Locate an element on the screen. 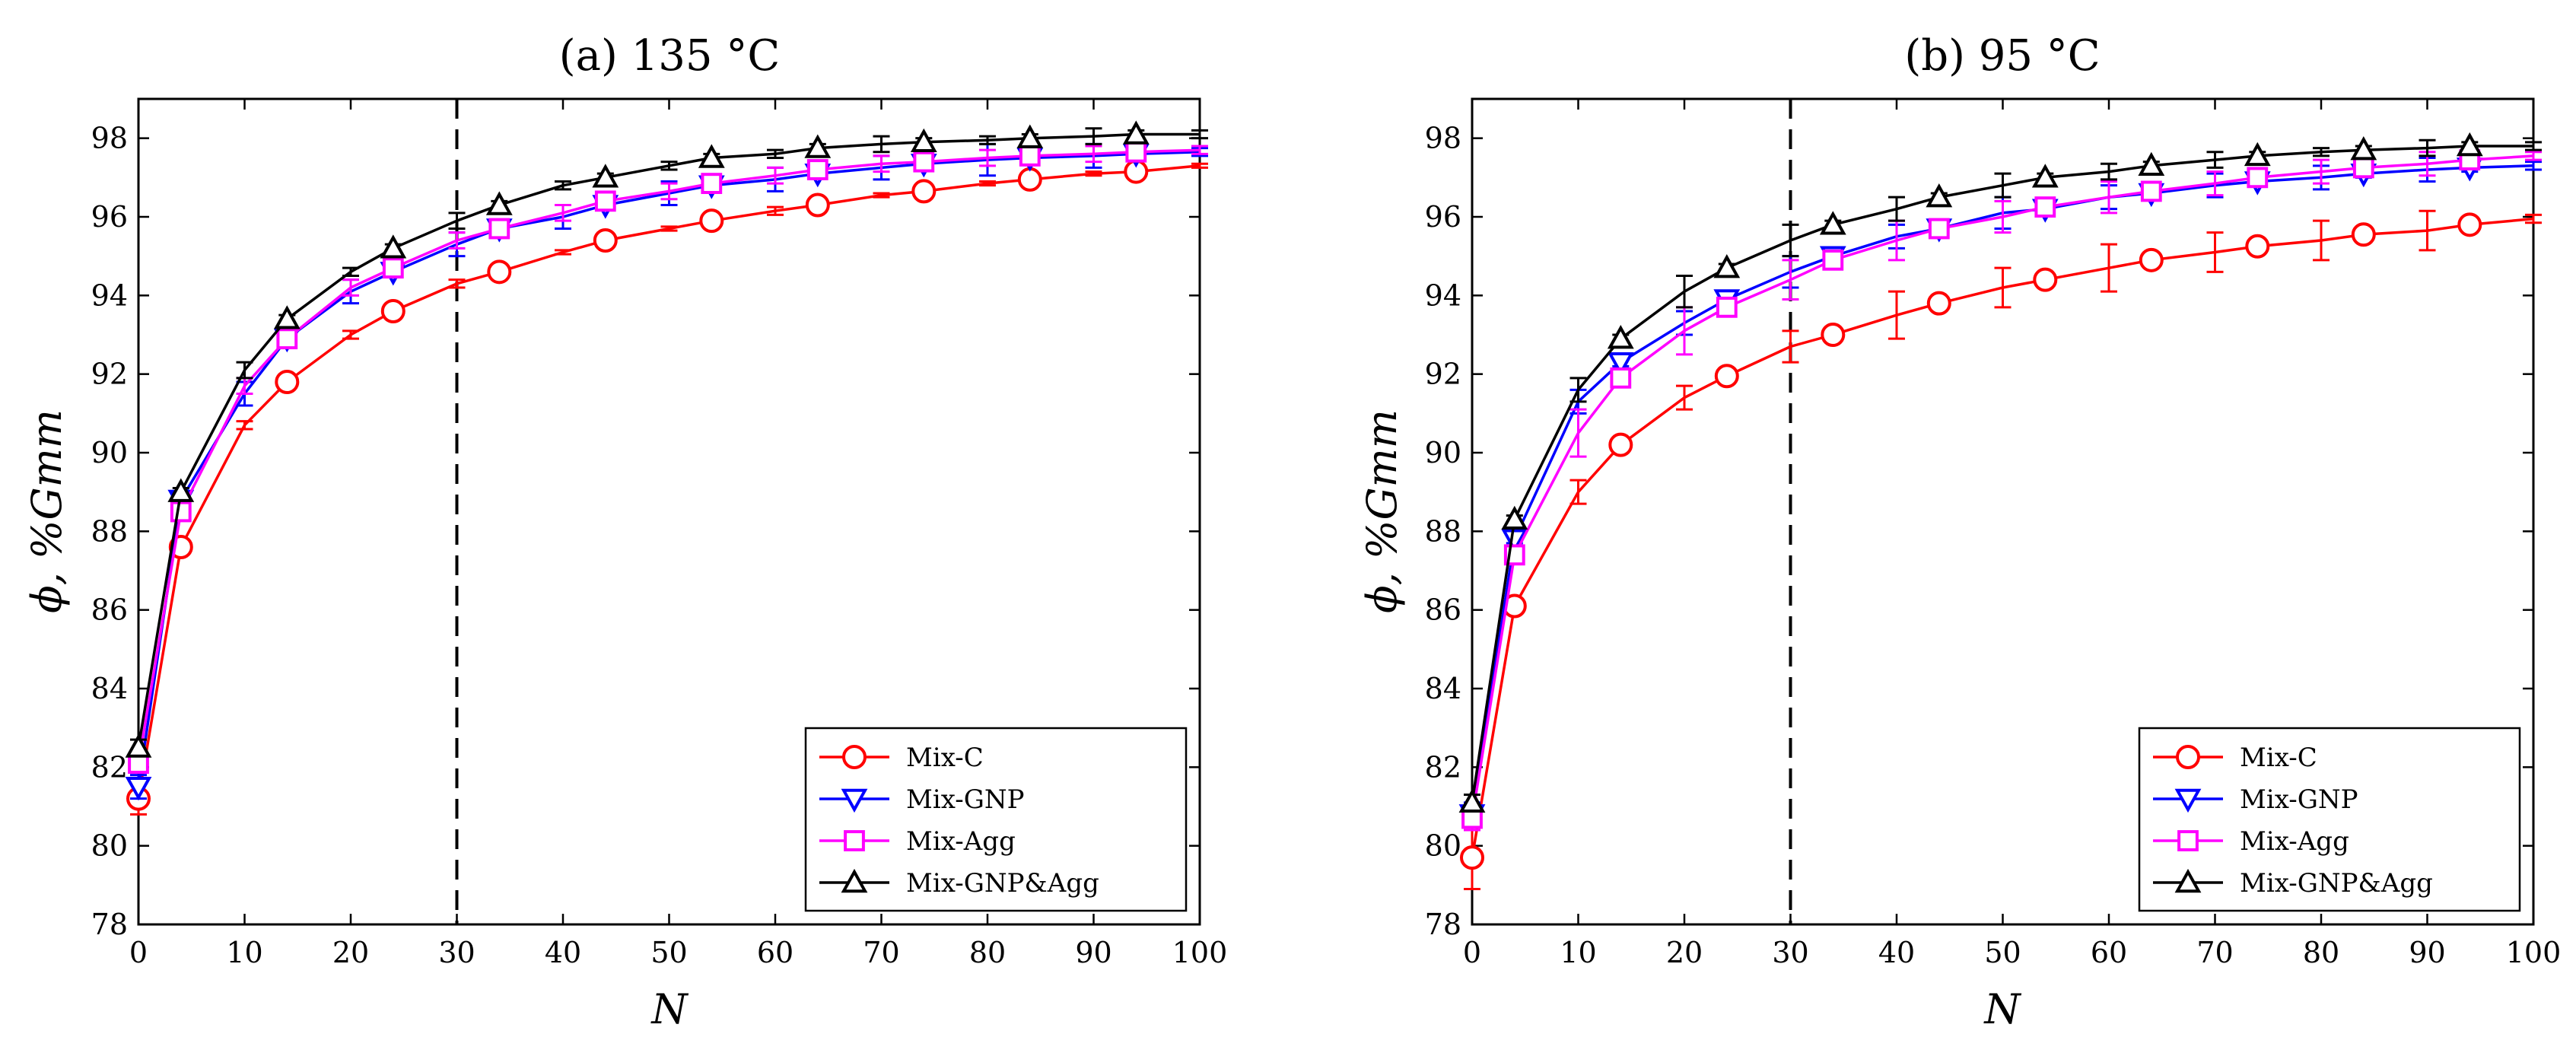 The image size is (2576, 1053). x-tick-label: 90 is located at coordinates (2427, 952).